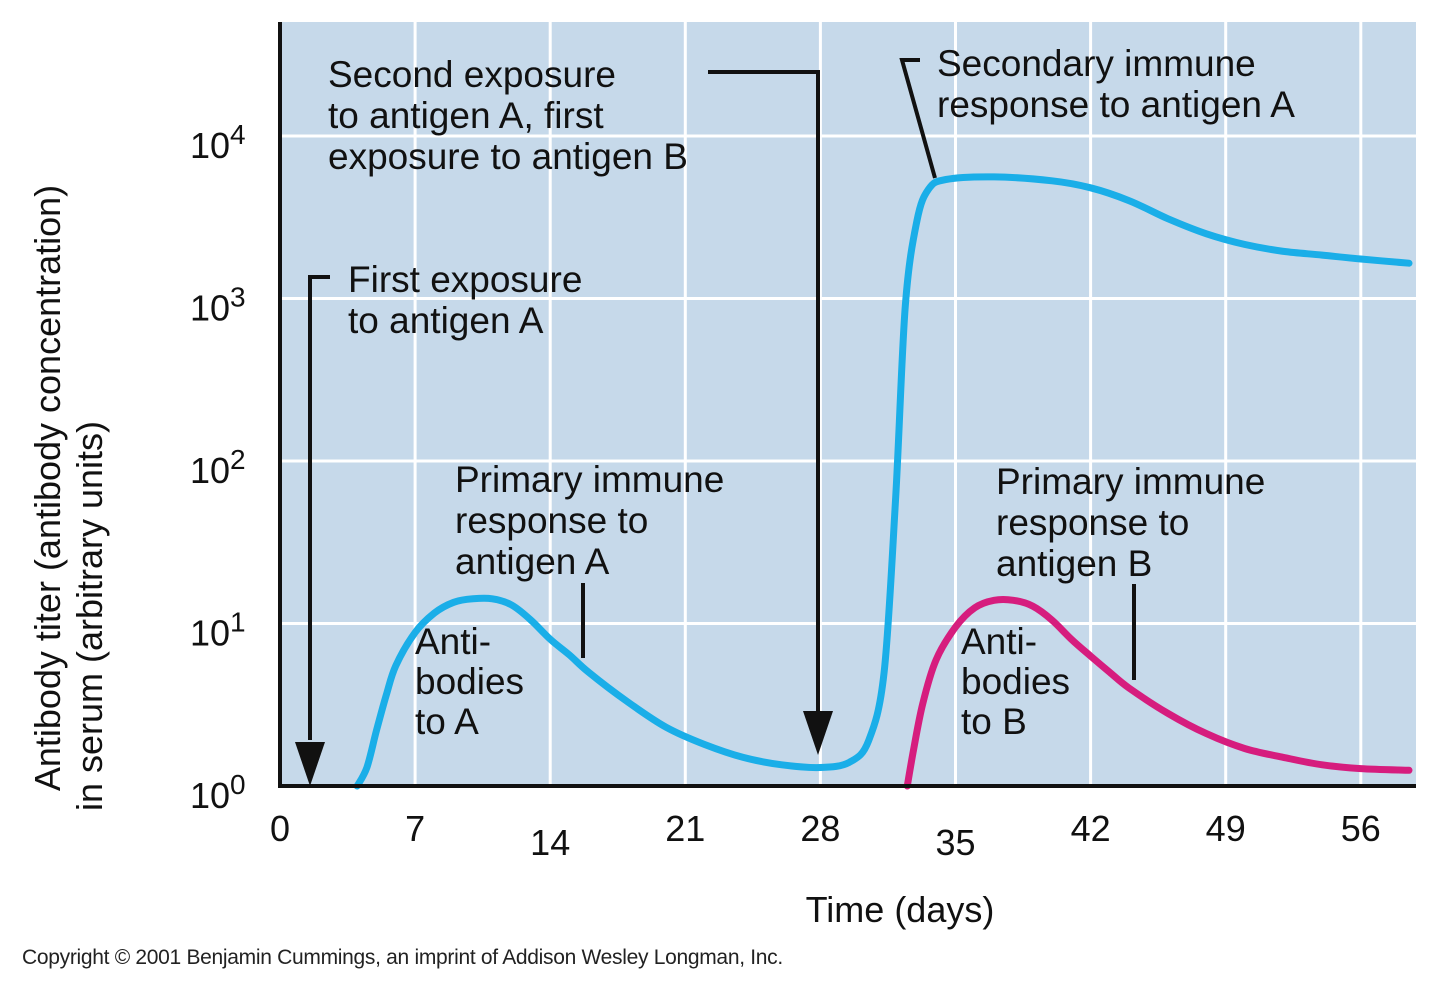  What do you see at coordinates (900, 909) in the screenshot?
I see `x-axis-label: Time (days)` at bounding box center [900, 909].